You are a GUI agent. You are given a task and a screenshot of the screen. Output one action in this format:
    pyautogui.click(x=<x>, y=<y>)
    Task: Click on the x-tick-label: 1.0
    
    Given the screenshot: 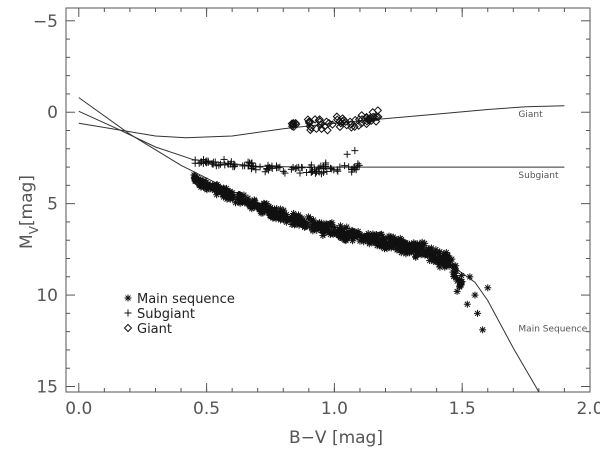 What is the action you would take?
    pyautogui.click(x=334, y=409)
    